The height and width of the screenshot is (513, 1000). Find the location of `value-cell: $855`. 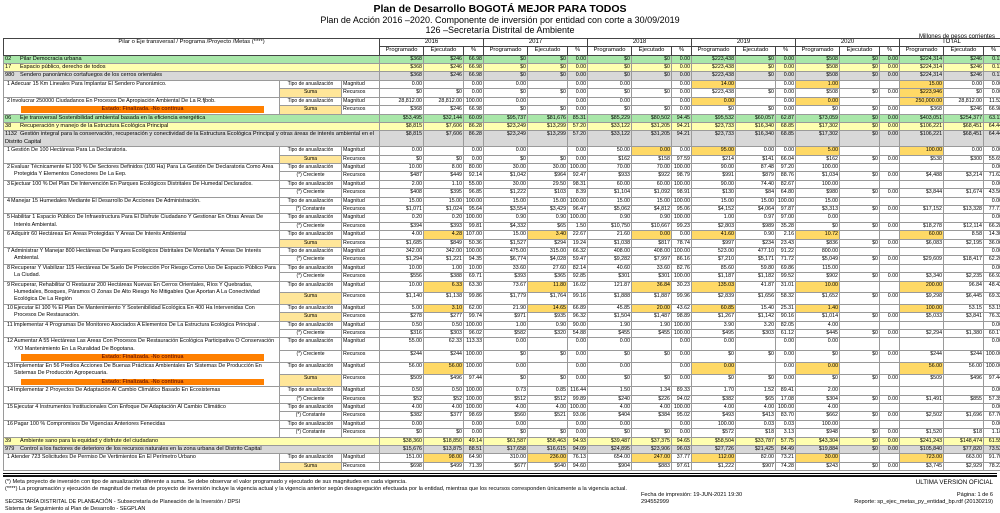

value-cell: $855 is located at coordinates (964, 399).